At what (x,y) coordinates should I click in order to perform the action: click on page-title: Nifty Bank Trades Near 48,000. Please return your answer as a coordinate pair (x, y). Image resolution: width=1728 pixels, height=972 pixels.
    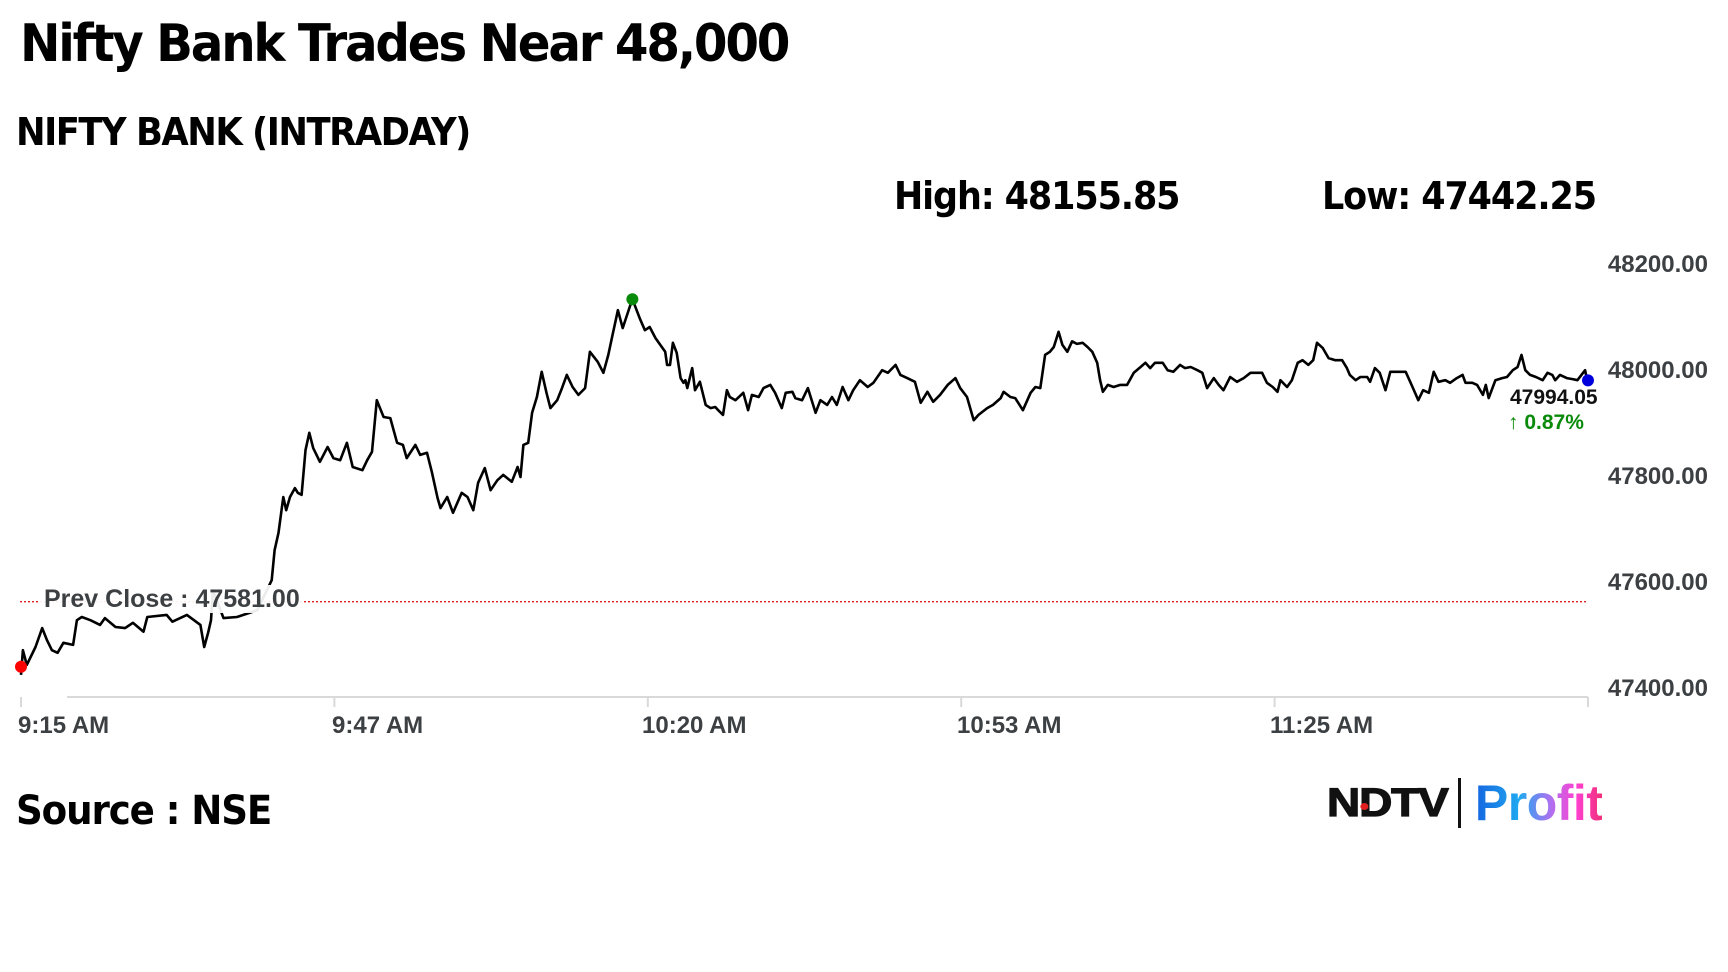
    Looking at the image, I should click on (405, 44).